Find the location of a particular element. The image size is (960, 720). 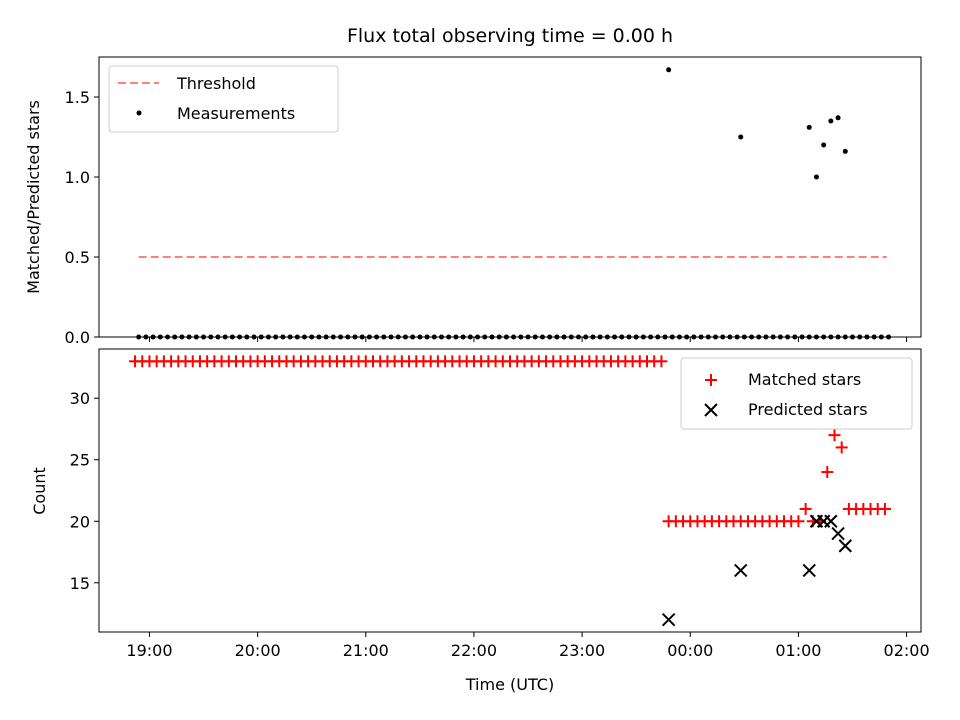

x-tick-label: 20:00 is located at coordinates (258, 650).